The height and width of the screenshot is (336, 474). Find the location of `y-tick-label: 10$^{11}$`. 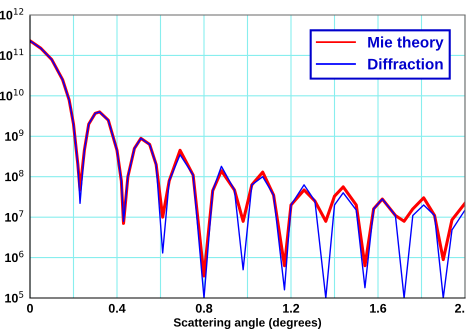

y-tick-label: 10$^{11}$ is located at coordinates (12, 54).